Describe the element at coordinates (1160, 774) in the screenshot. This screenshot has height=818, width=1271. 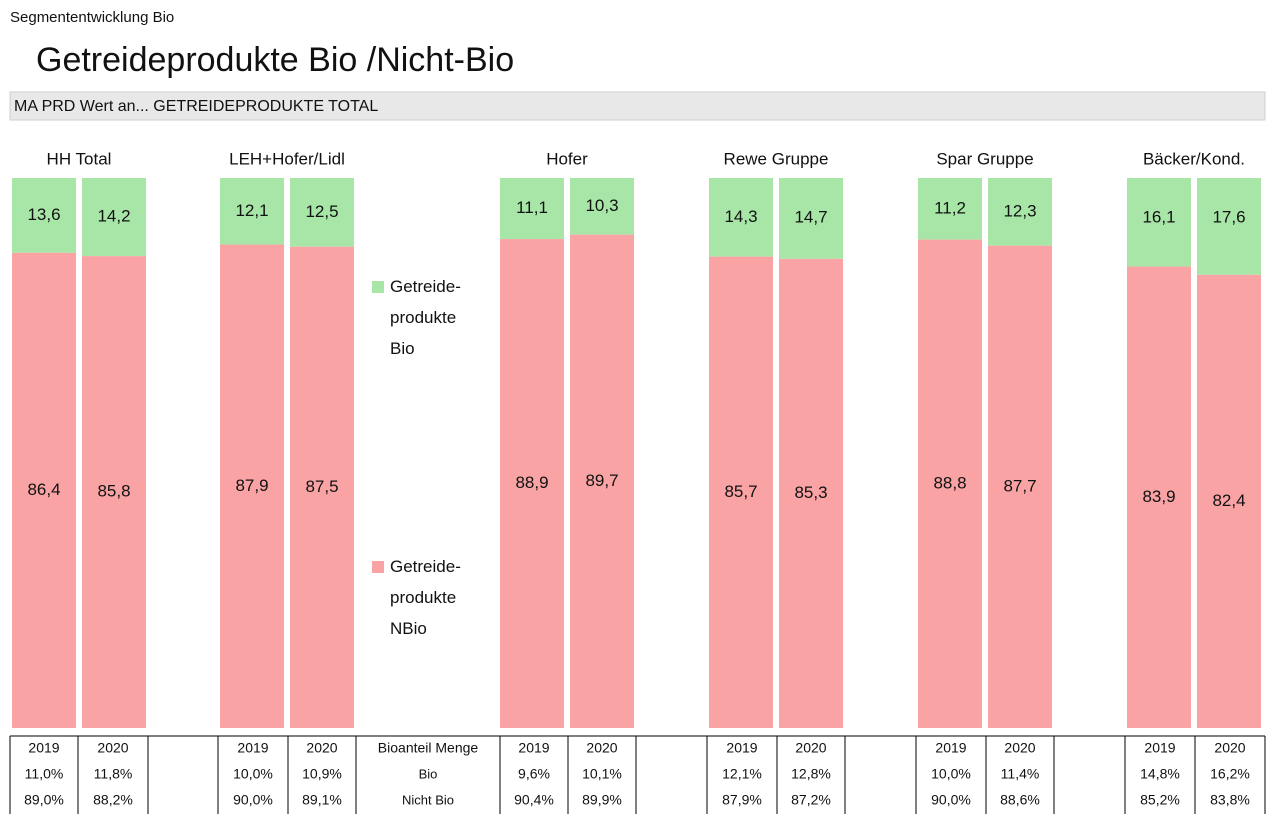
I see `table-cell: 14,8%` at that location.